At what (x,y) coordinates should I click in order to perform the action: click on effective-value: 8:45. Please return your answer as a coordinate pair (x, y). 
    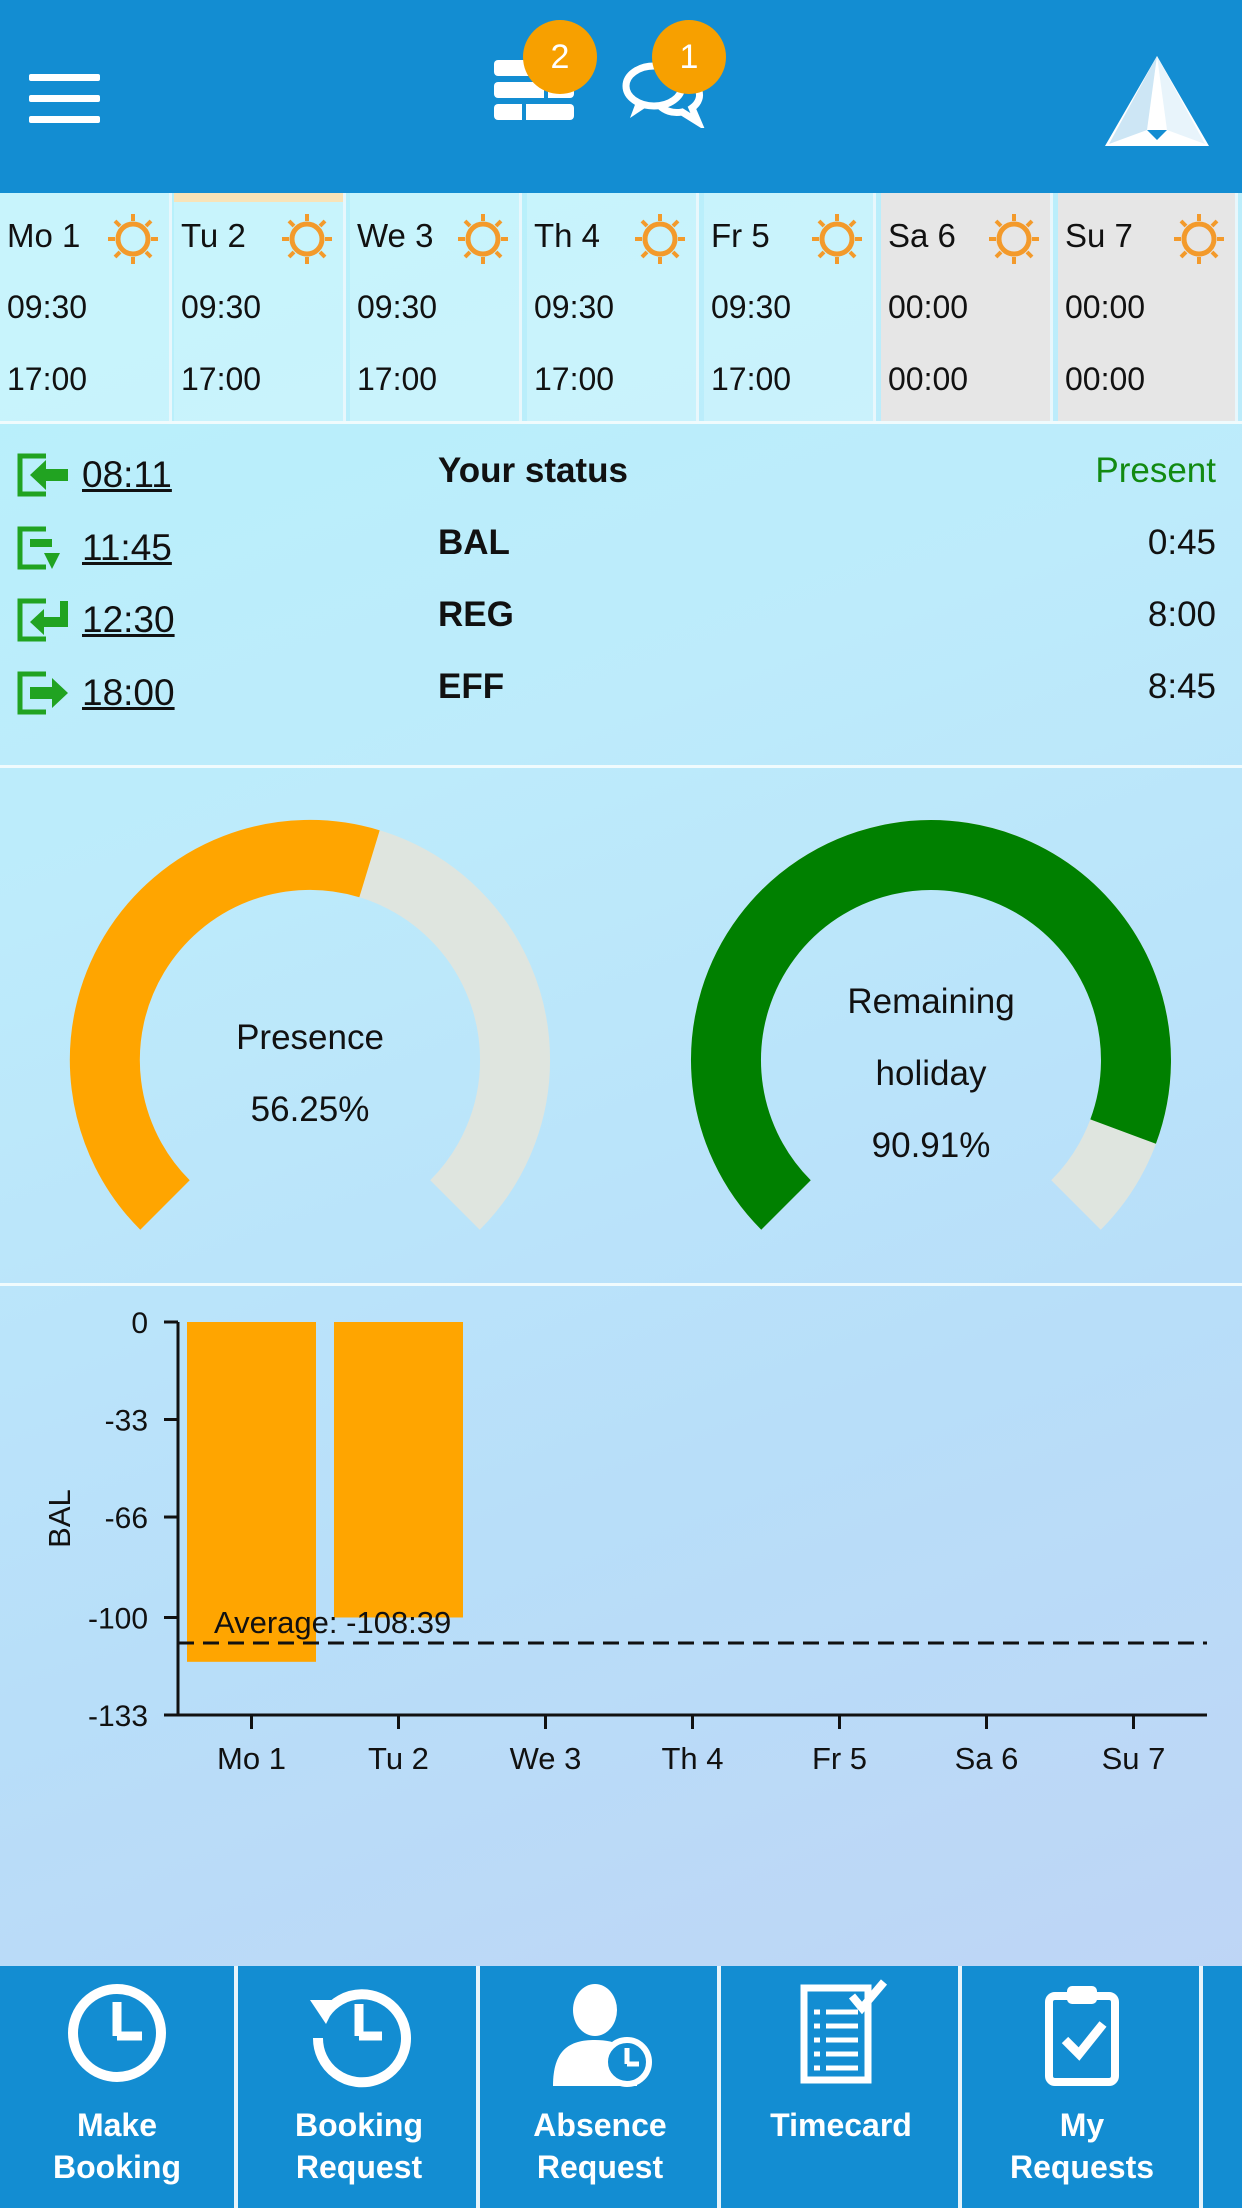
    Looking at the image, I should click on (1181, 686).